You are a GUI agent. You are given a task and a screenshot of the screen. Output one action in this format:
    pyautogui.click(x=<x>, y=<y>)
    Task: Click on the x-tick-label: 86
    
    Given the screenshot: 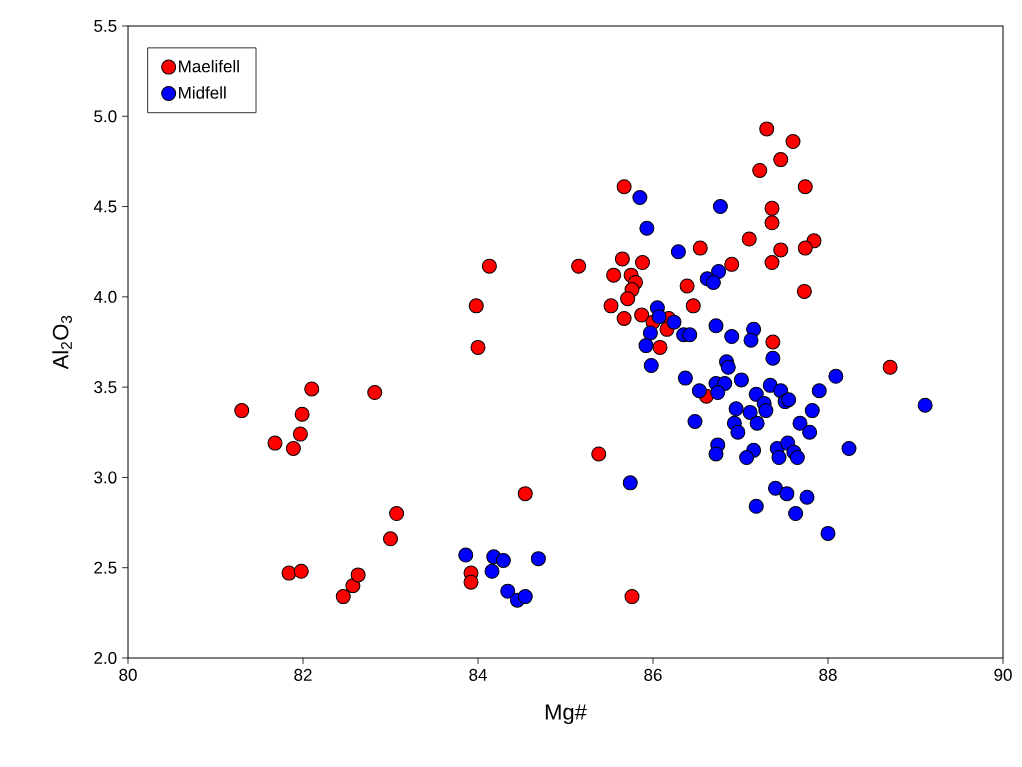 What is the action you would take?
    pyautogui.click(x=653, y=674)
    